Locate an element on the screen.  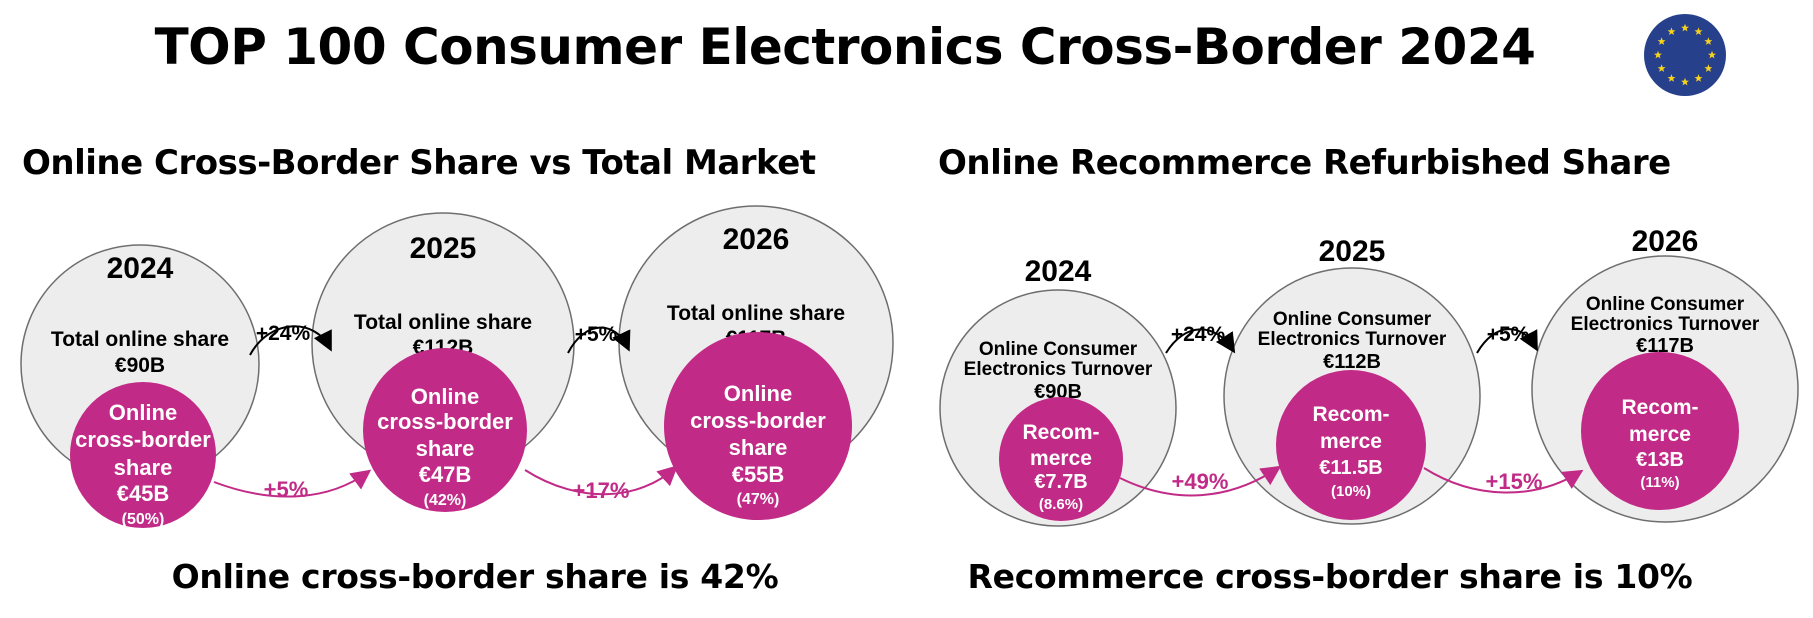
recommerce-outer-label: €90B is located at coordinates (1058, 392).